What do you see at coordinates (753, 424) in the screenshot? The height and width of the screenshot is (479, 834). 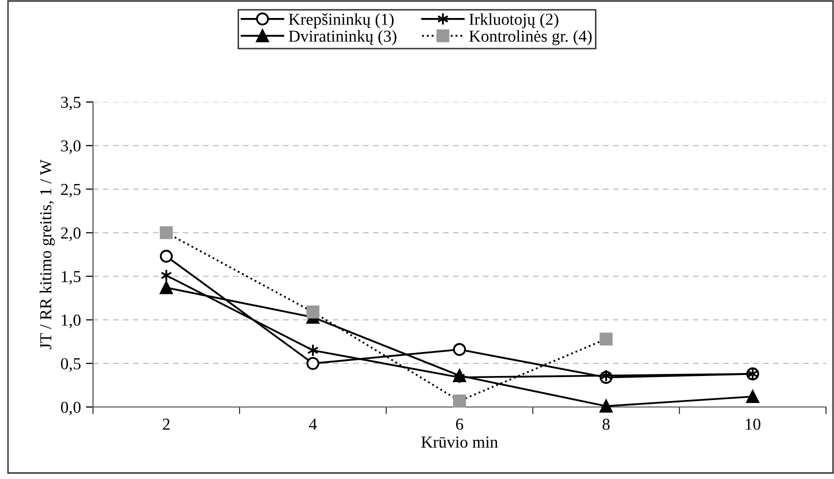 I see `x-tick-label: 10` at bounding box center [753, 424].